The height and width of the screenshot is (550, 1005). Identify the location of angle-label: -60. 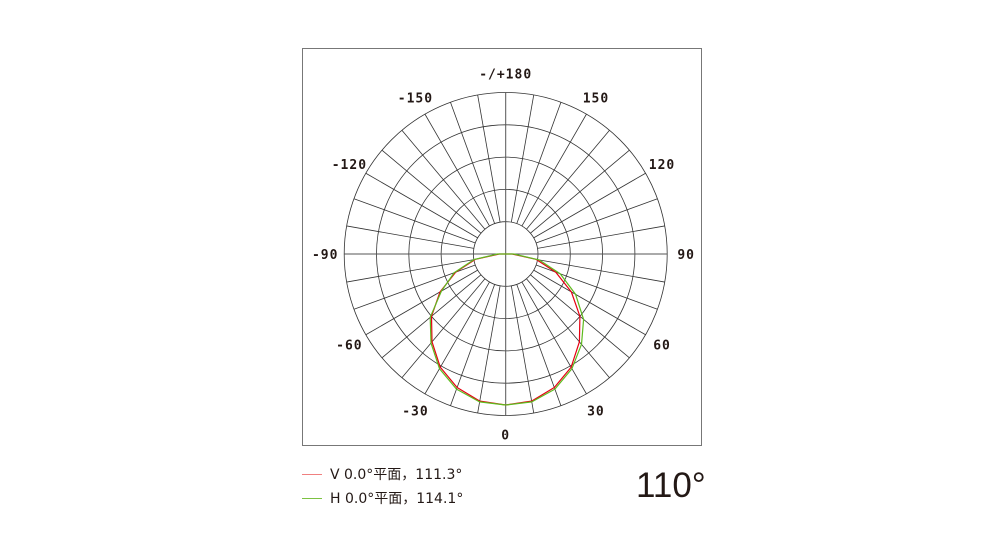
(349, 345).